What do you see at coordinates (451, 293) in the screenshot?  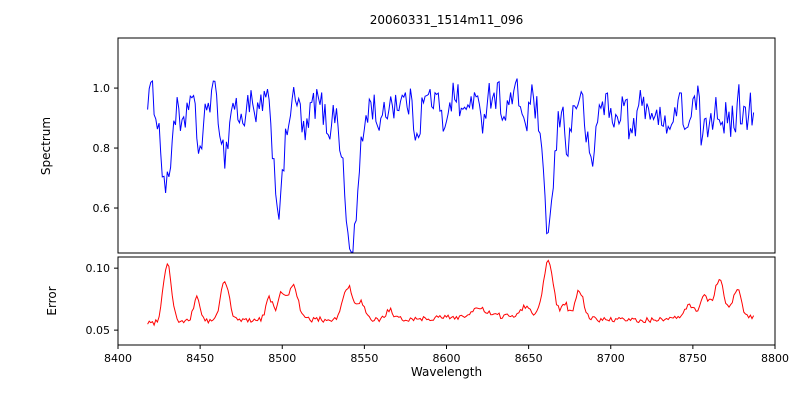 I see `error-line` at bounding box center [451, 293].